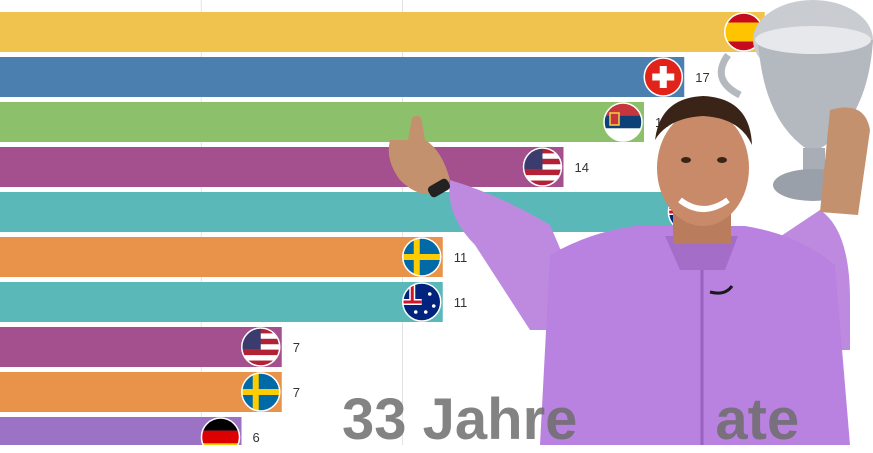  What do you see at coordinates (322, 122) in the screenshot?
I see `bar-serbia` at bounding box center [322, 122].